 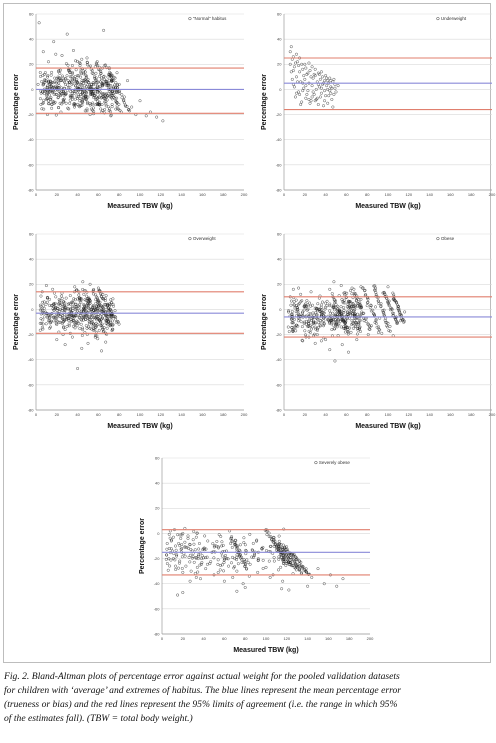 What do you see at coordinates (367, 194) in the screenshot?
I see `x-tick-label: 80` at bounding box center [367, 194].